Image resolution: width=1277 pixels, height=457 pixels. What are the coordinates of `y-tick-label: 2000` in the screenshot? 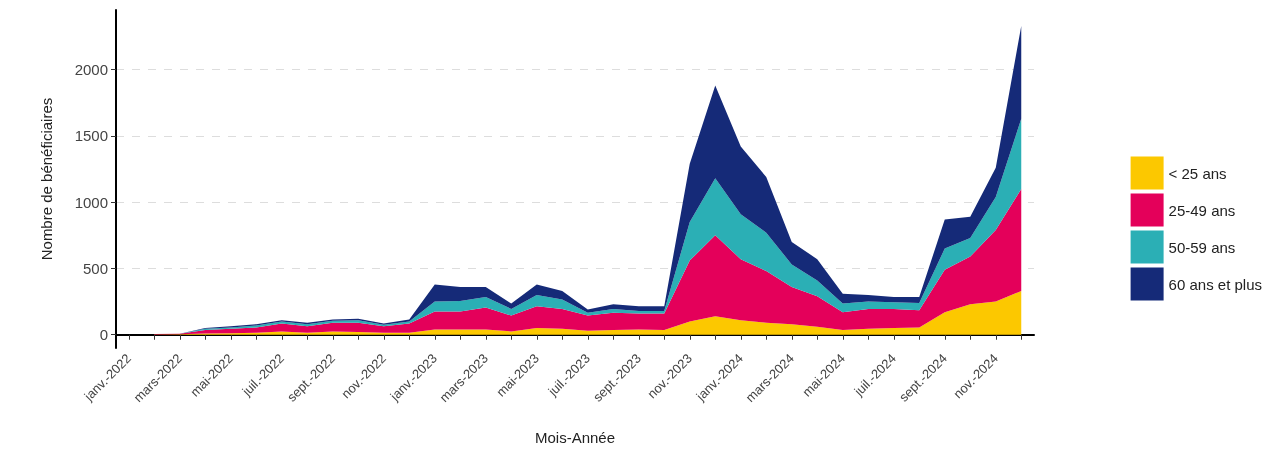 It's located at (91, 70).